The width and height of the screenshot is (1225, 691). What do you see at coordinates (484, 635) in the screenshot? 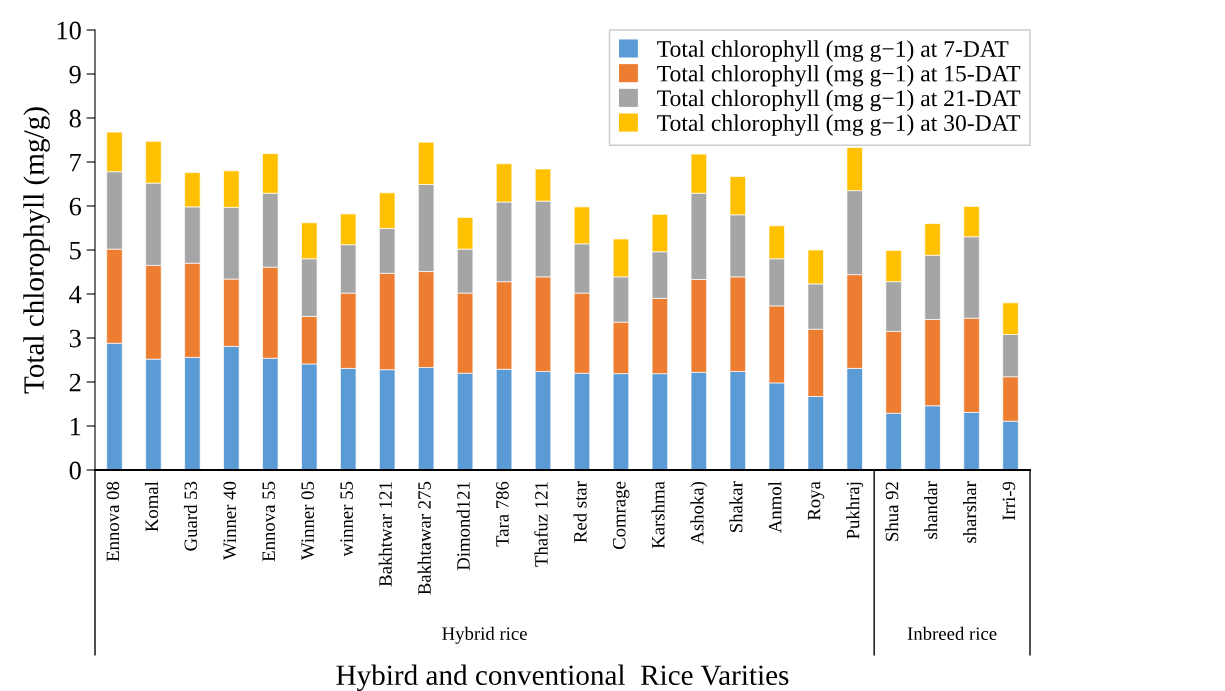
I see `text: Hybrid rice` at bounding box center [484, 635].